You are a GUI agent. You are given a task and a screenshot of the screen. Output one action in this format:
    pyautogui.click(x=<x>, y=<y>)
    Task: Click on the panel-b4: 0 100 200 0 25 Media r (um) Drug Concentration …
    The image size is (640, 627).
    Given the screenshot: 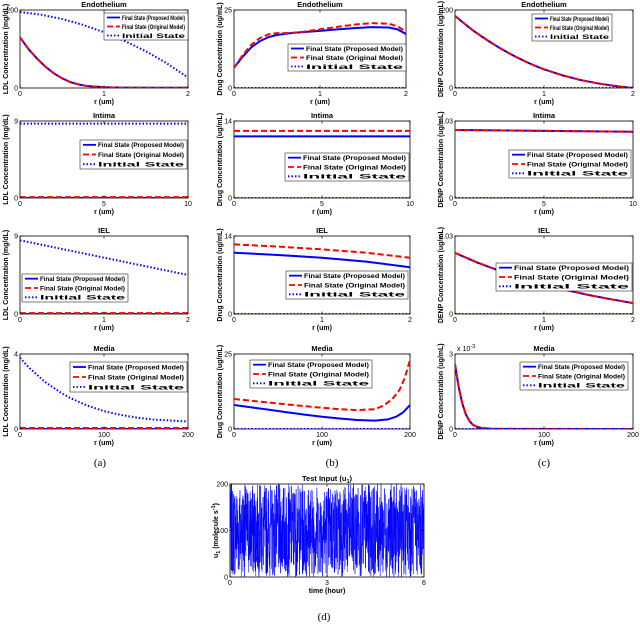 What is the action you would take?
    pyautogui.click(x=316, y=395)
    